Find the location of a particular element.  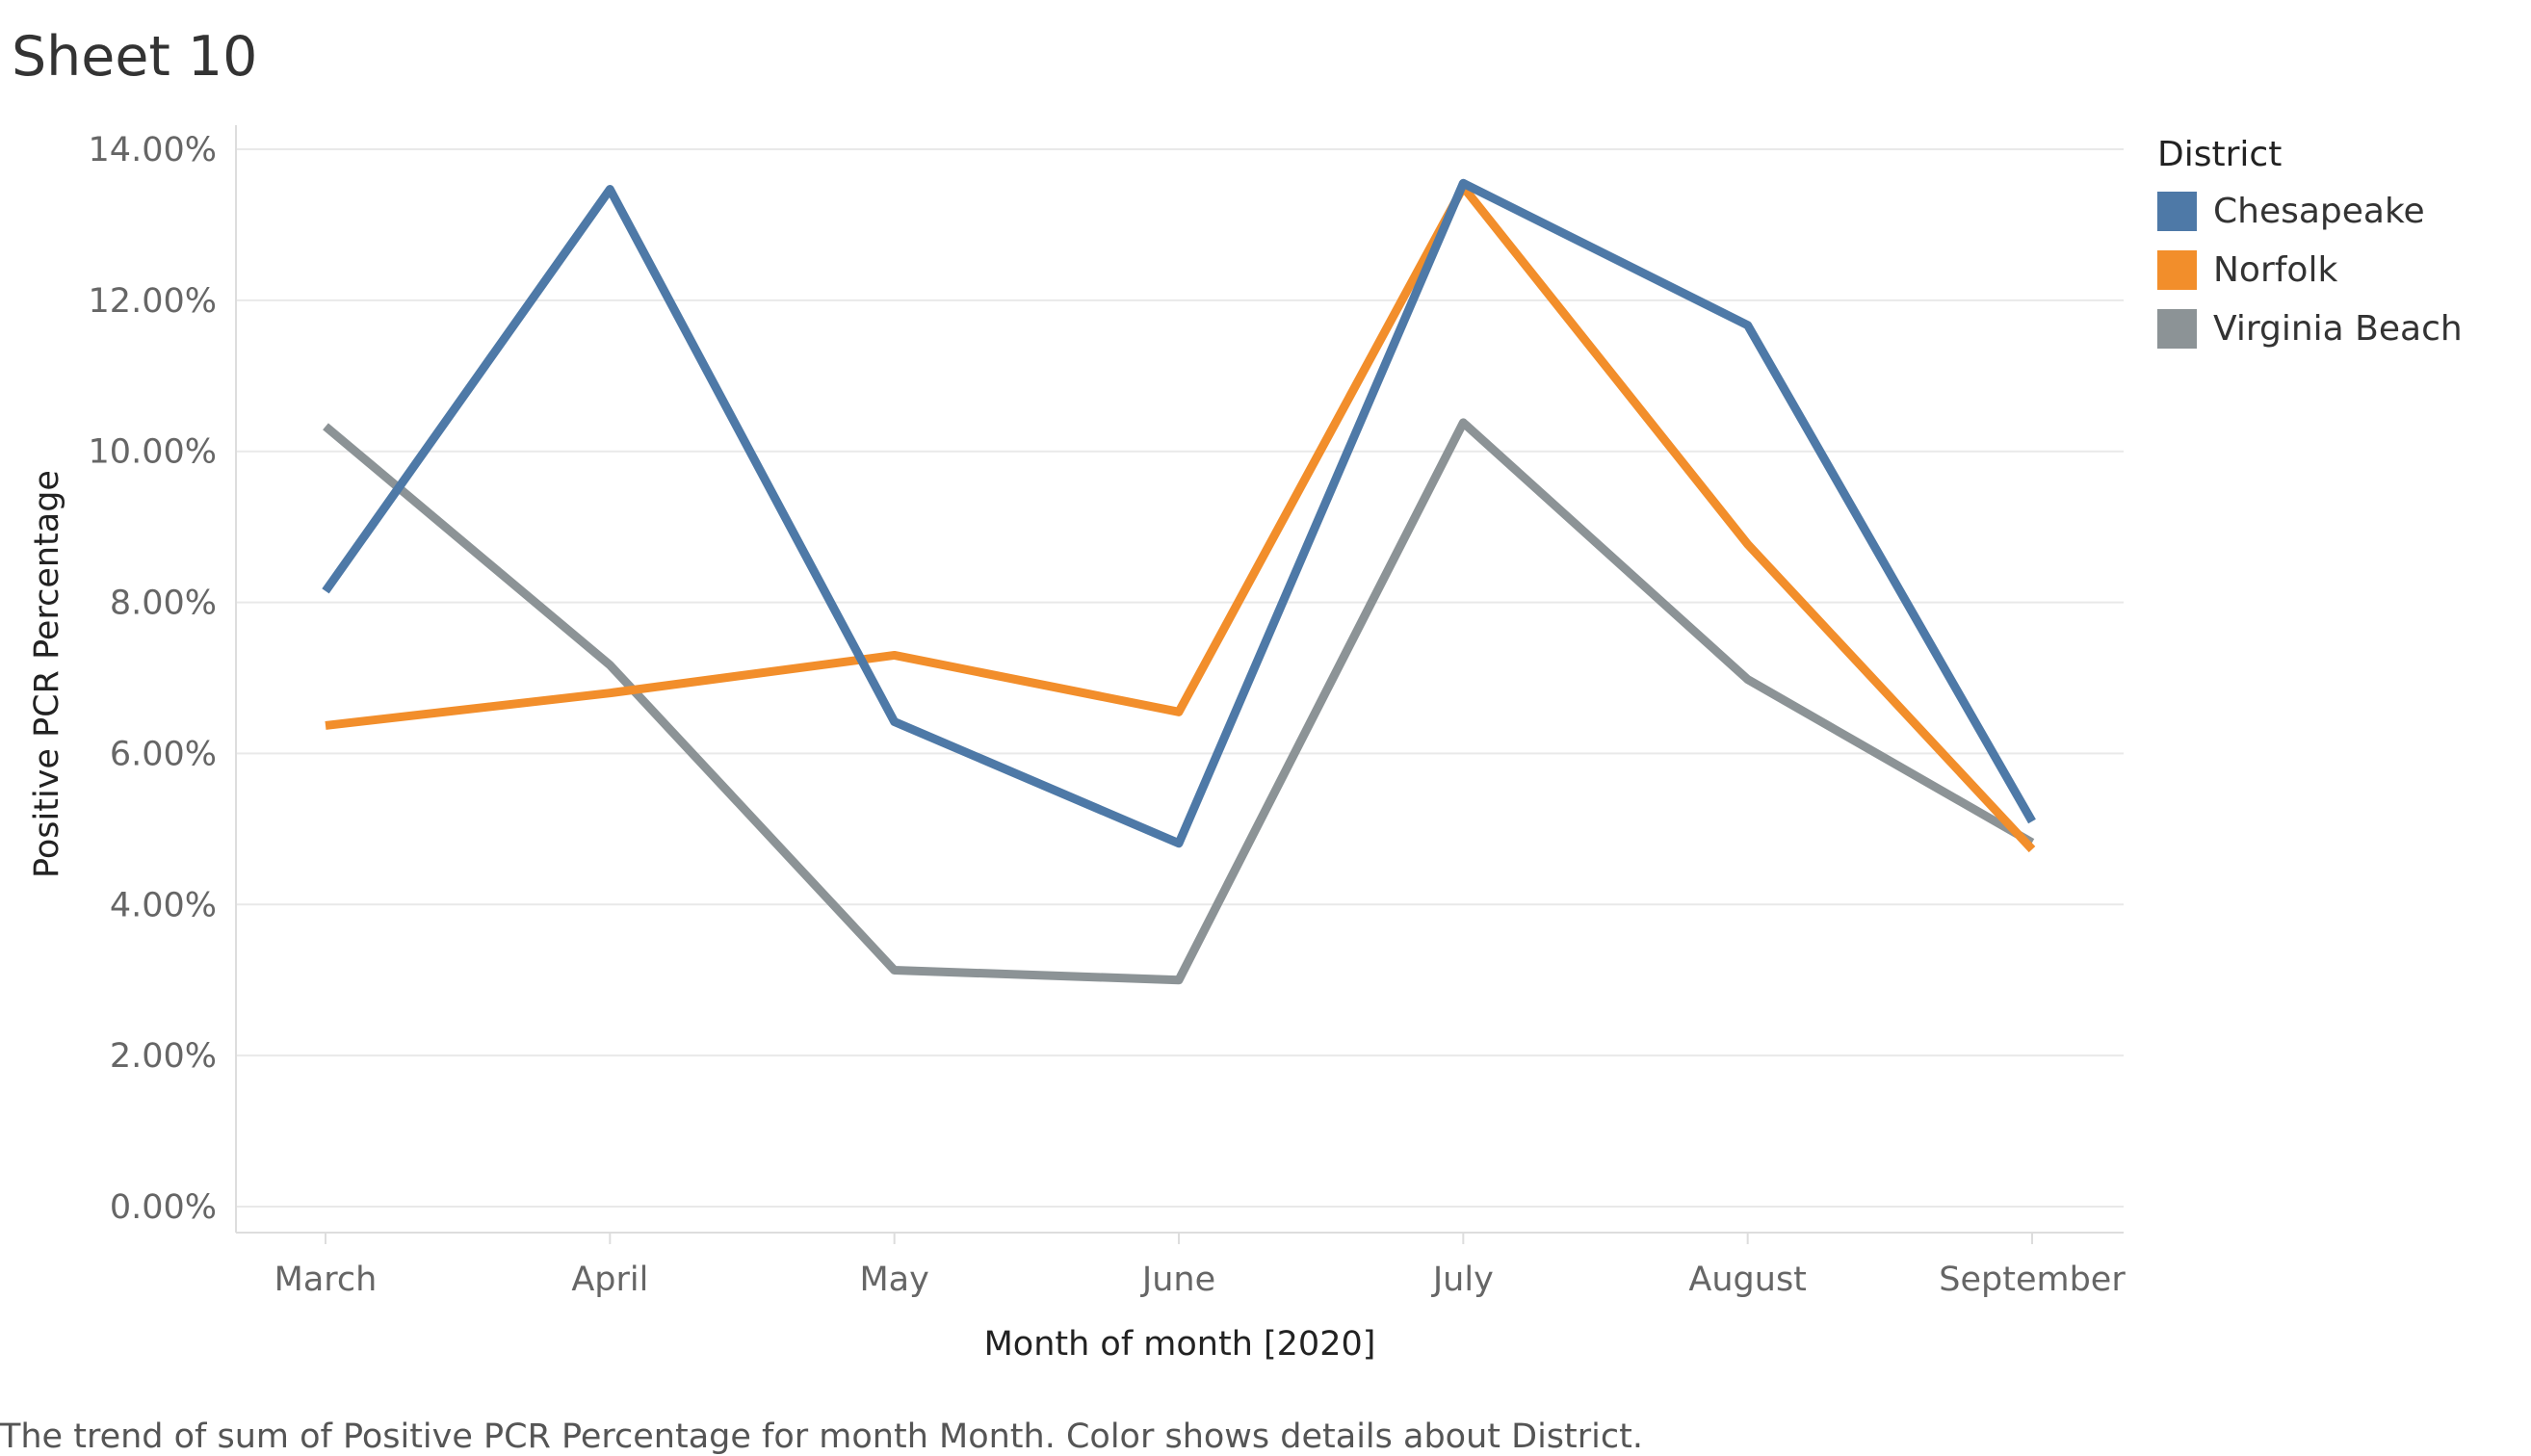

sheet-title: Sheet 10 is located at coordinates (135, 57).